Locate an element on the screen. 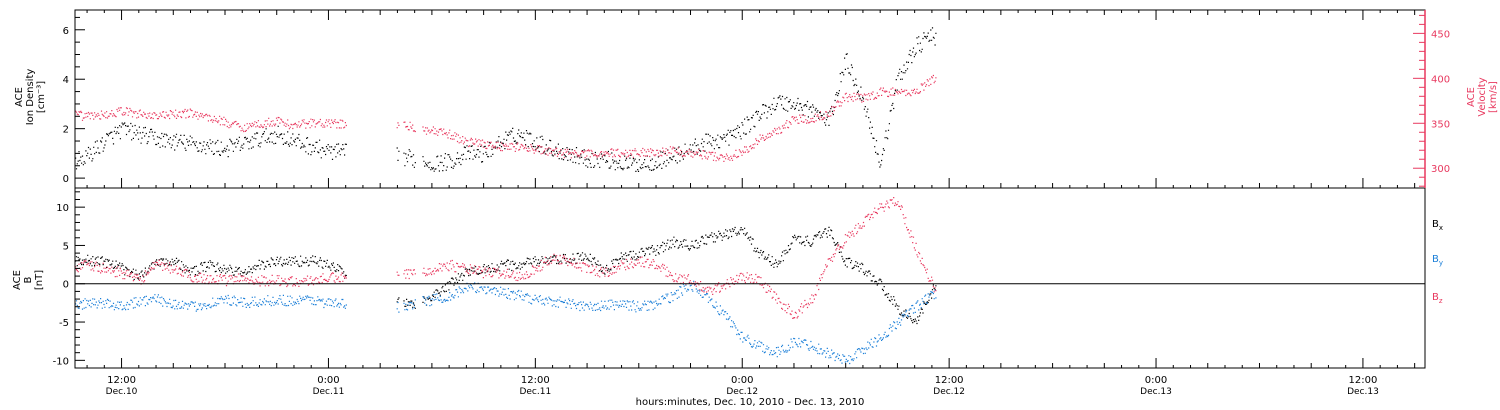 This screenshot has height=410, width=1500. b-tick-label: -10 is located at coordinates (61, 361).